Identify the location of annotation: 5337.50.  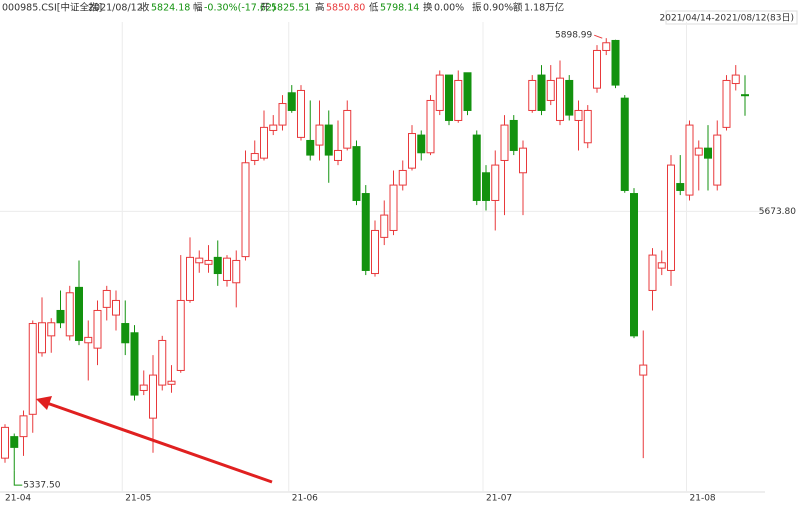
(41, 486).